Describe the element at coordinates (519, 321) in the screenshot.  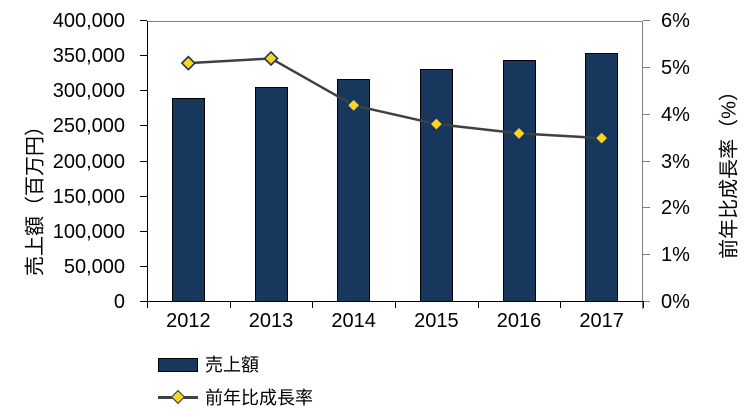
I see `x-axis-label-2016: 2016` at that location.